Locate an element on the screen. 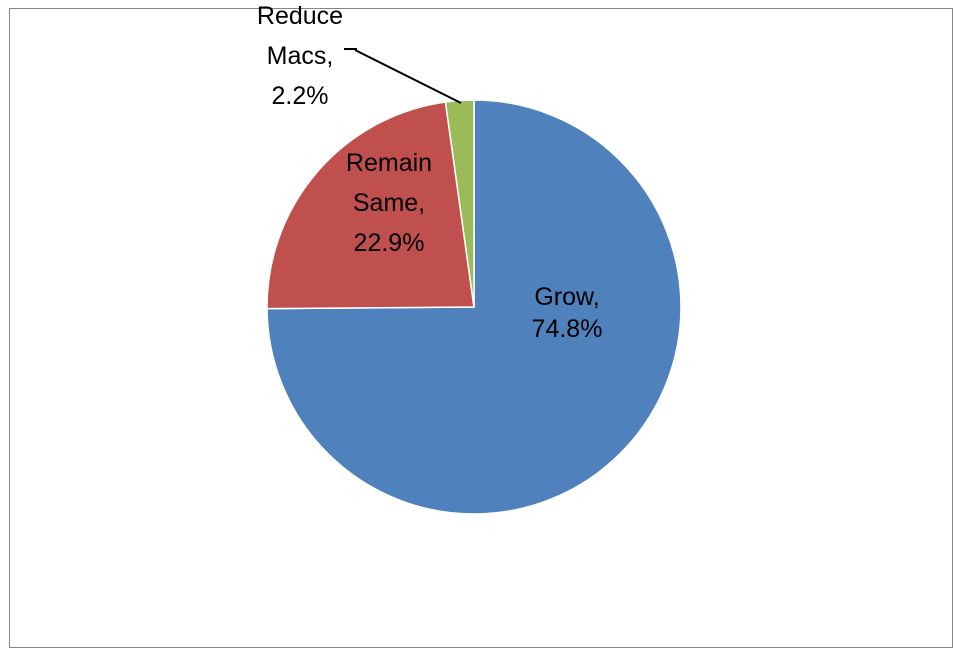 The image size is (953, 648). slice-label-line: Macs, is located at coordinates (300, 56).